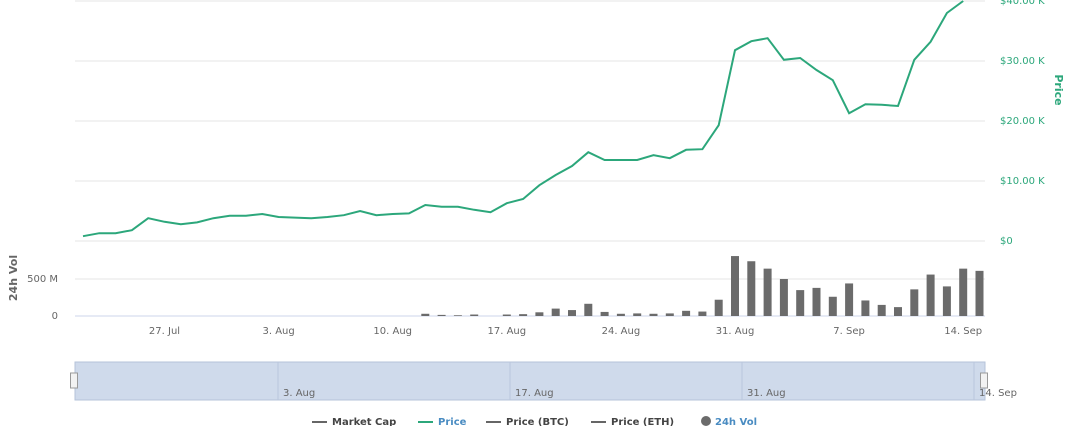 This screenshot has width=1080, height=426. What do you see at coordinates (42, 279) in the screenshot?
I see `y2-tick-label: 500 M` at bounding box center [42, 279].